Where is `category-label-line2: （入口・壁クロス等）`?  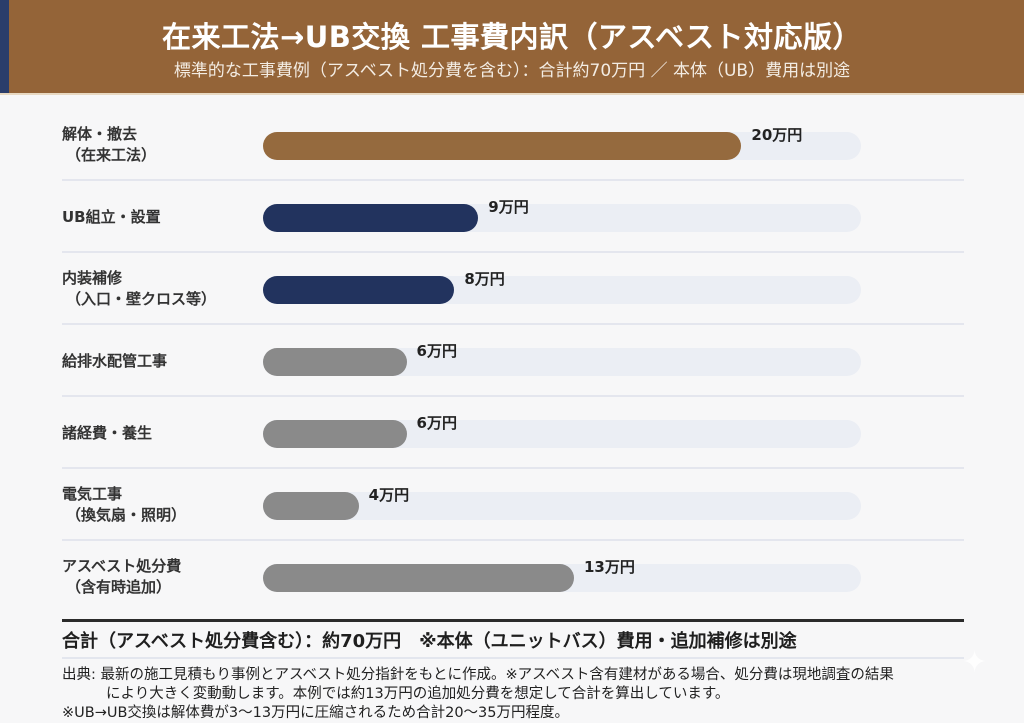
category-label-line2: （入口・壁クロス等） is located at coordinates (141, 299).